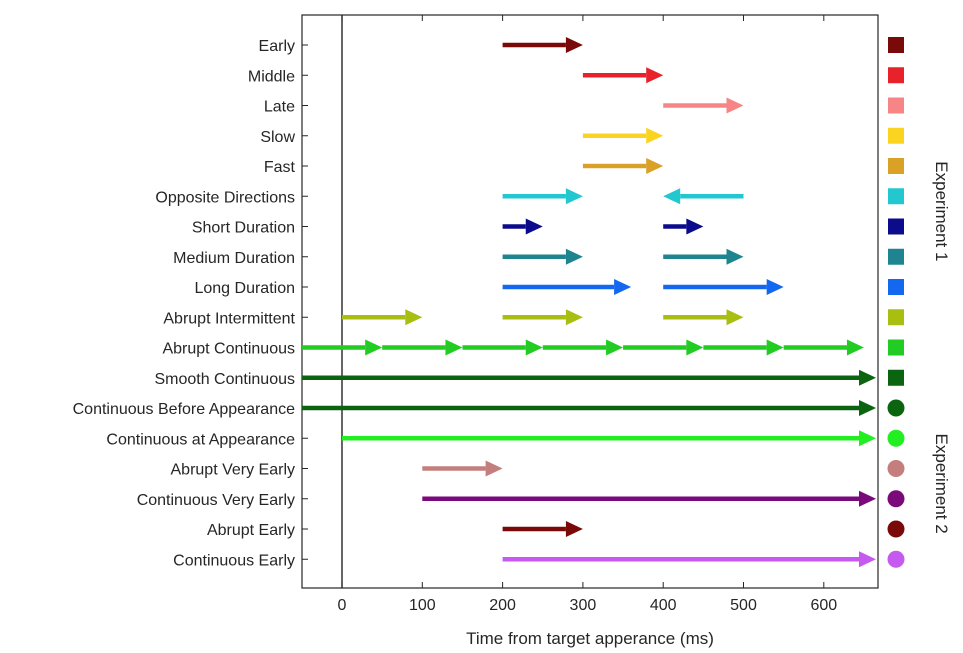  What do you see at coordinates (243, 228) in the screenshot?
I see `y-tick-label: Short Duration` at bounding box center [243, 228].